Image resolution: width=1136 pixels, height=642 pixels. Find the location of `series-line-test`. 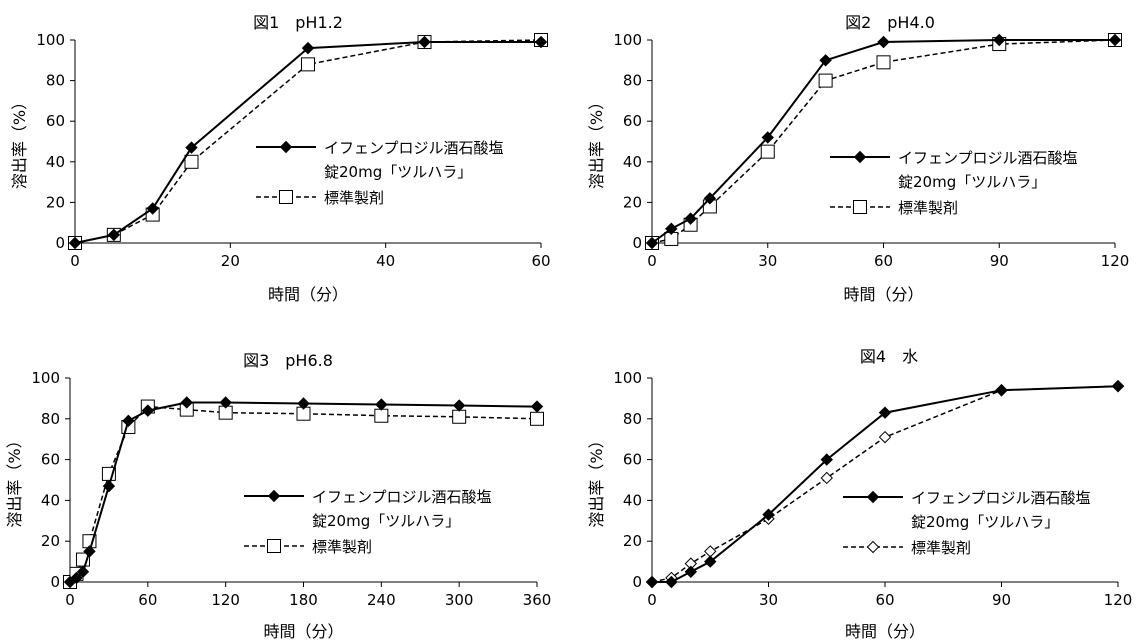

series-line-test is located at coordinates (883, 141).